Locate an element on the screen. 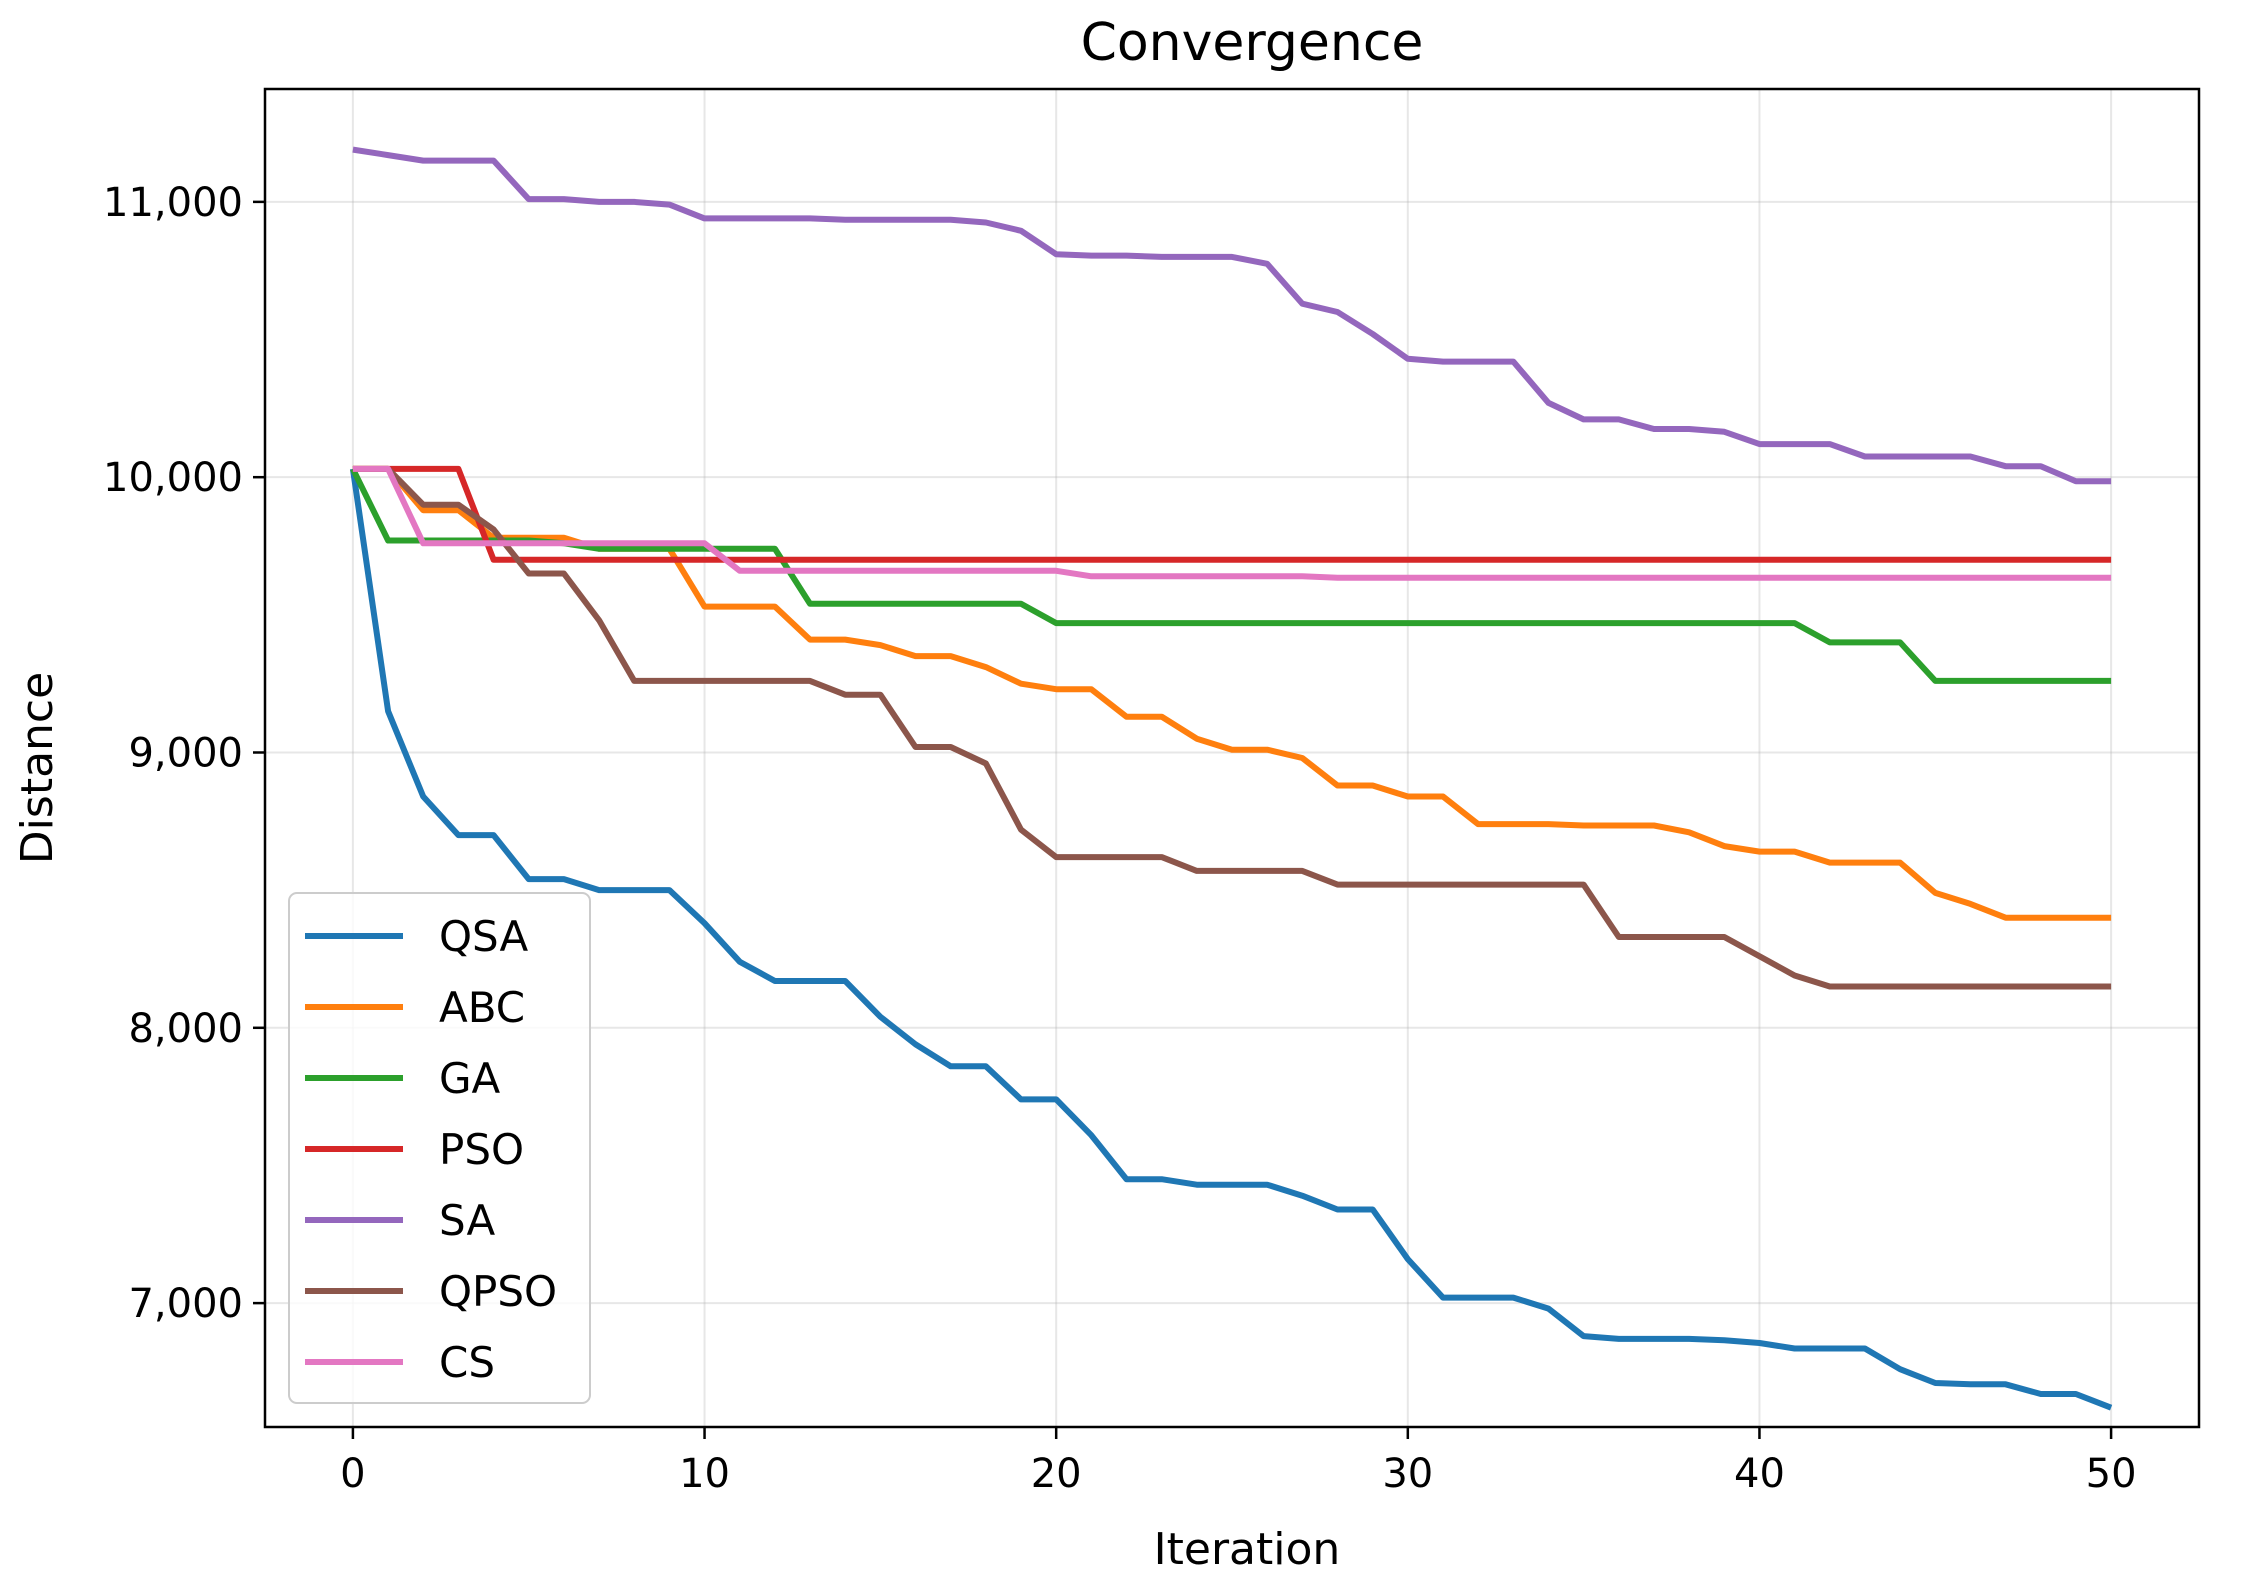 This screenshot has height=1583, width=2256. legend-label-pso: PSO is located at coordinates (481, 1149).